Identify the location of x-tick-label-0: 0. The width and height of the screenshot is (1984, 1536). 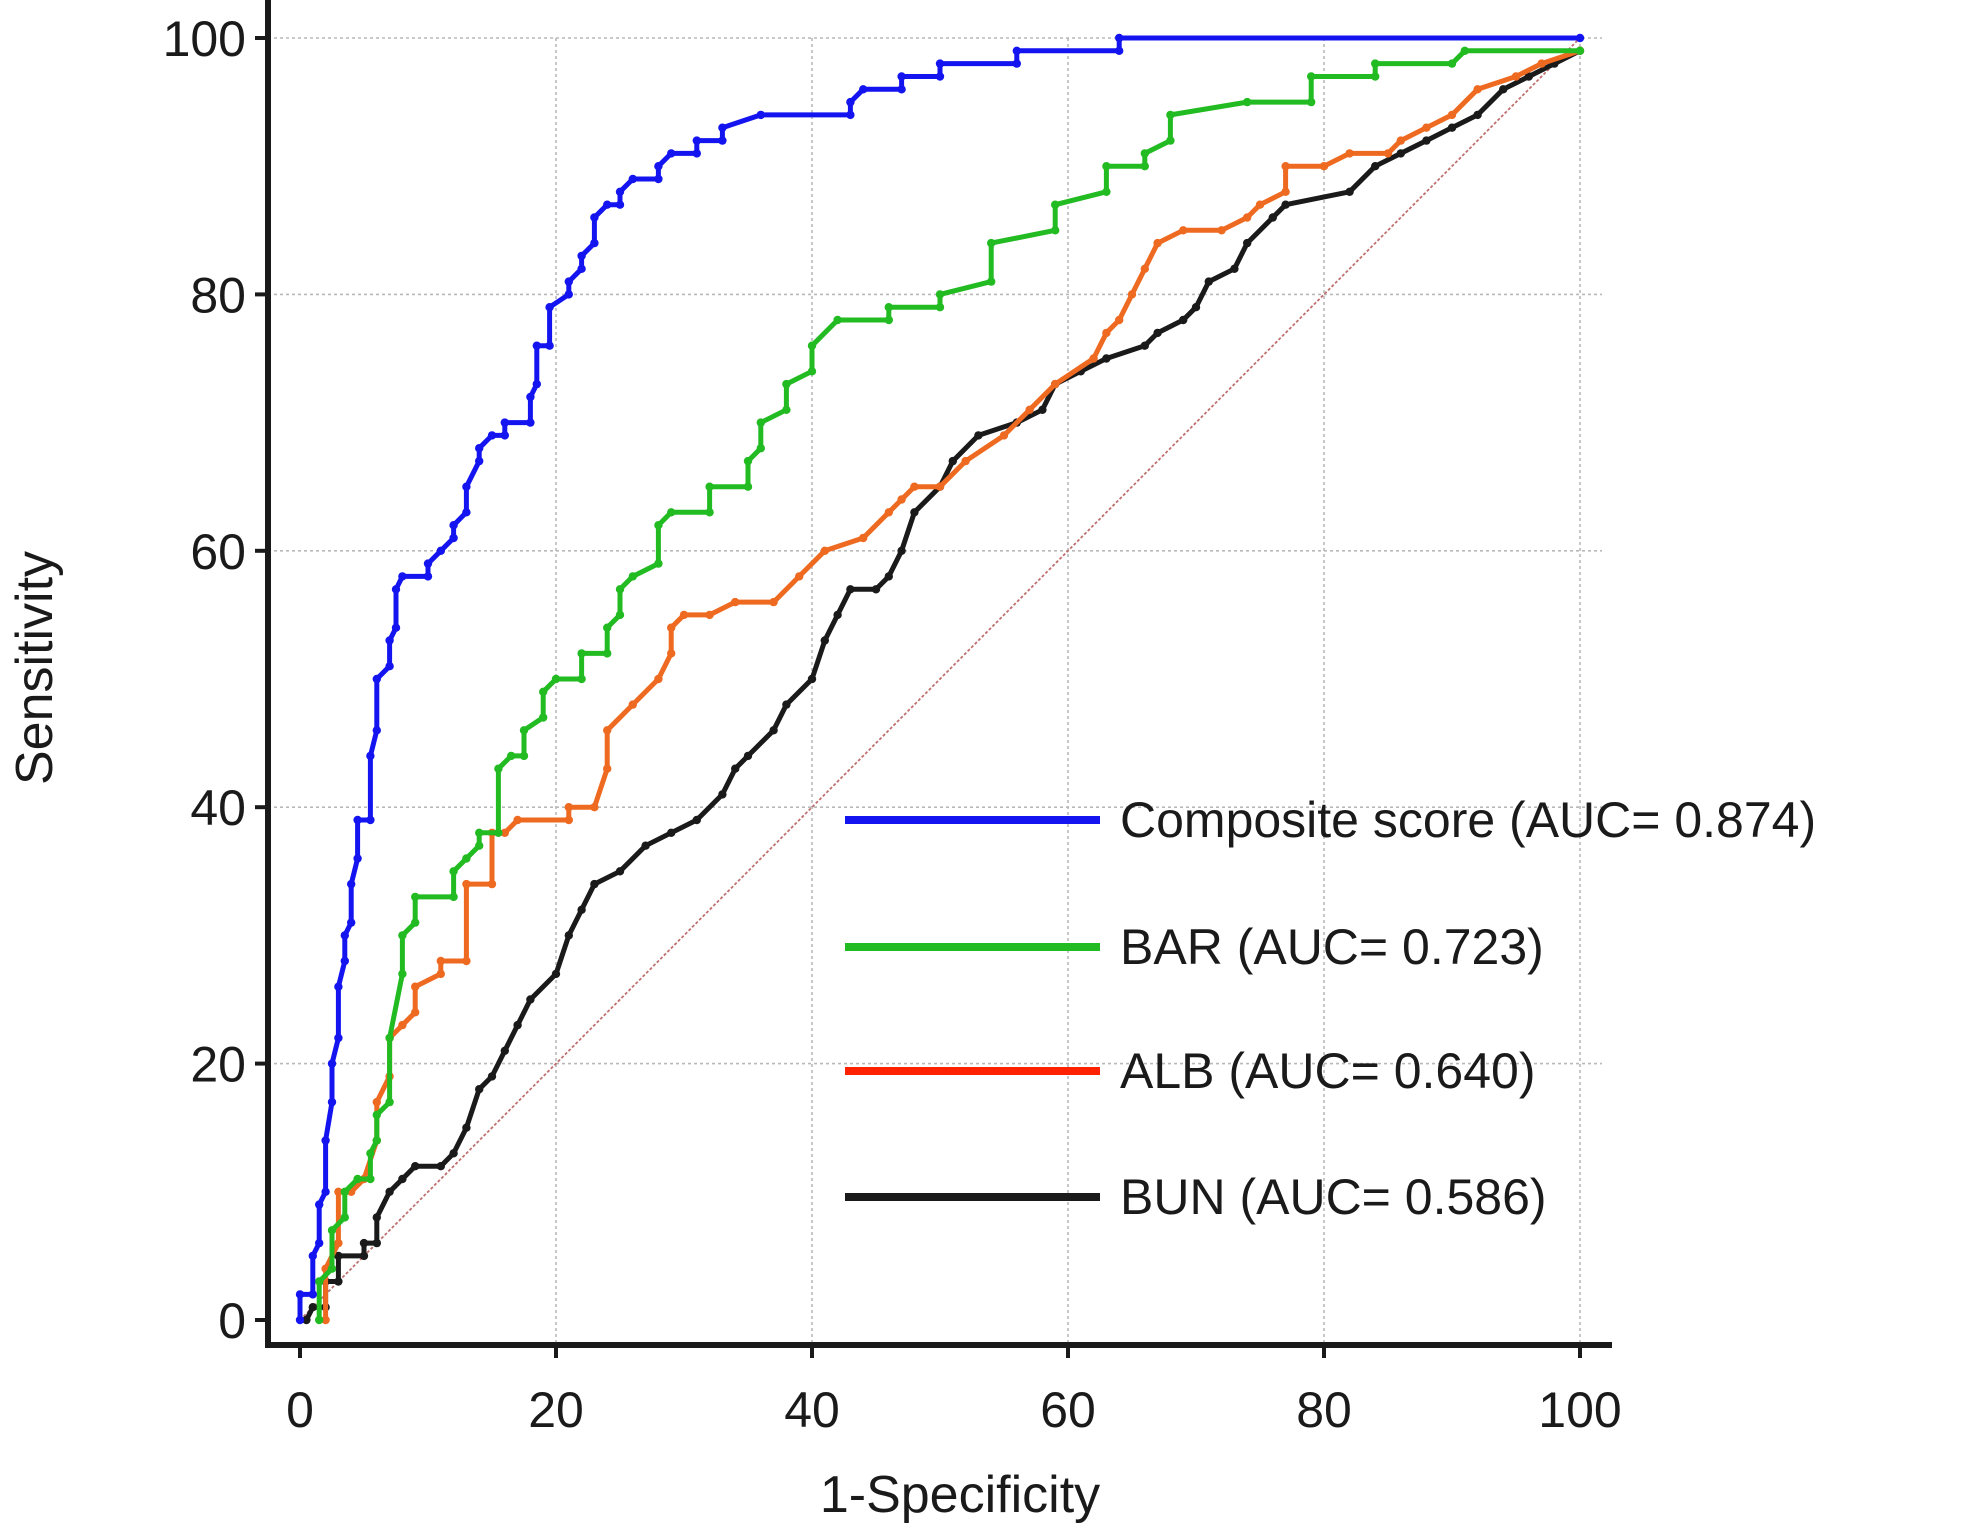
(300, 1410).